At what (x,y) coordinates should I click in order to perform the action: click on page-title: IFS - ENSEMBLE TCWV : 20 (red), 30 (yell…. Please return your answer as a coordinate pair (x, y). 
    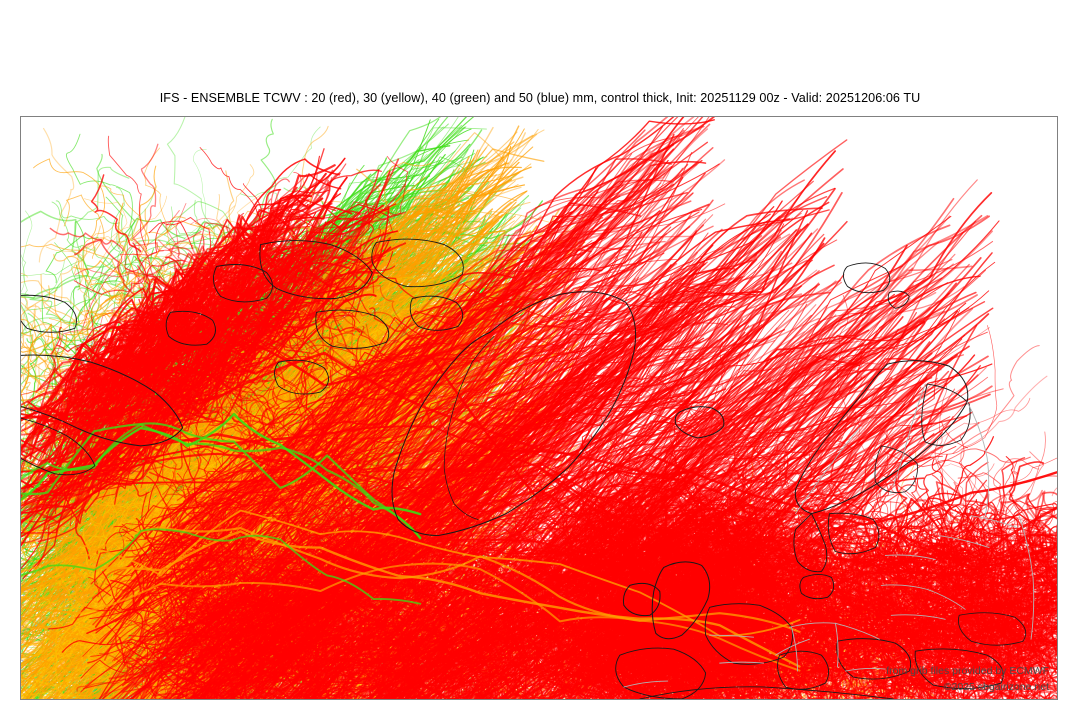
    Looking at the image, I should click on (540, 98).